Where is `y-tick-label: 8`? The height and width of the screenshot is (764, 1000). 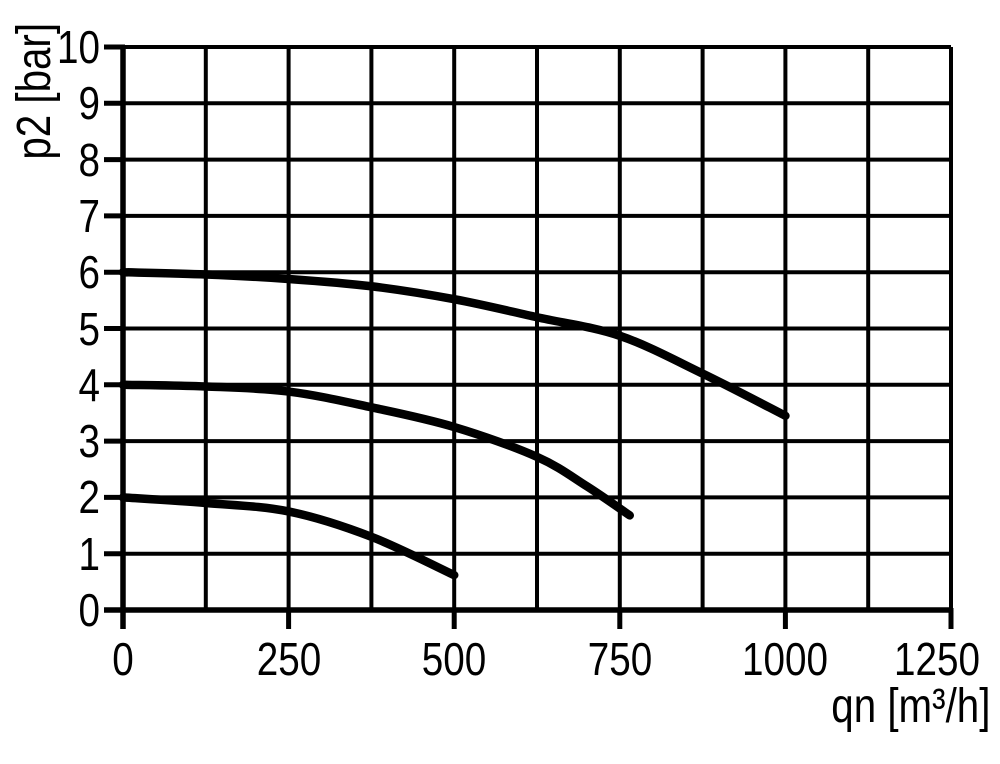 y-tick-label: 8 is located at coordinates (89, 159).